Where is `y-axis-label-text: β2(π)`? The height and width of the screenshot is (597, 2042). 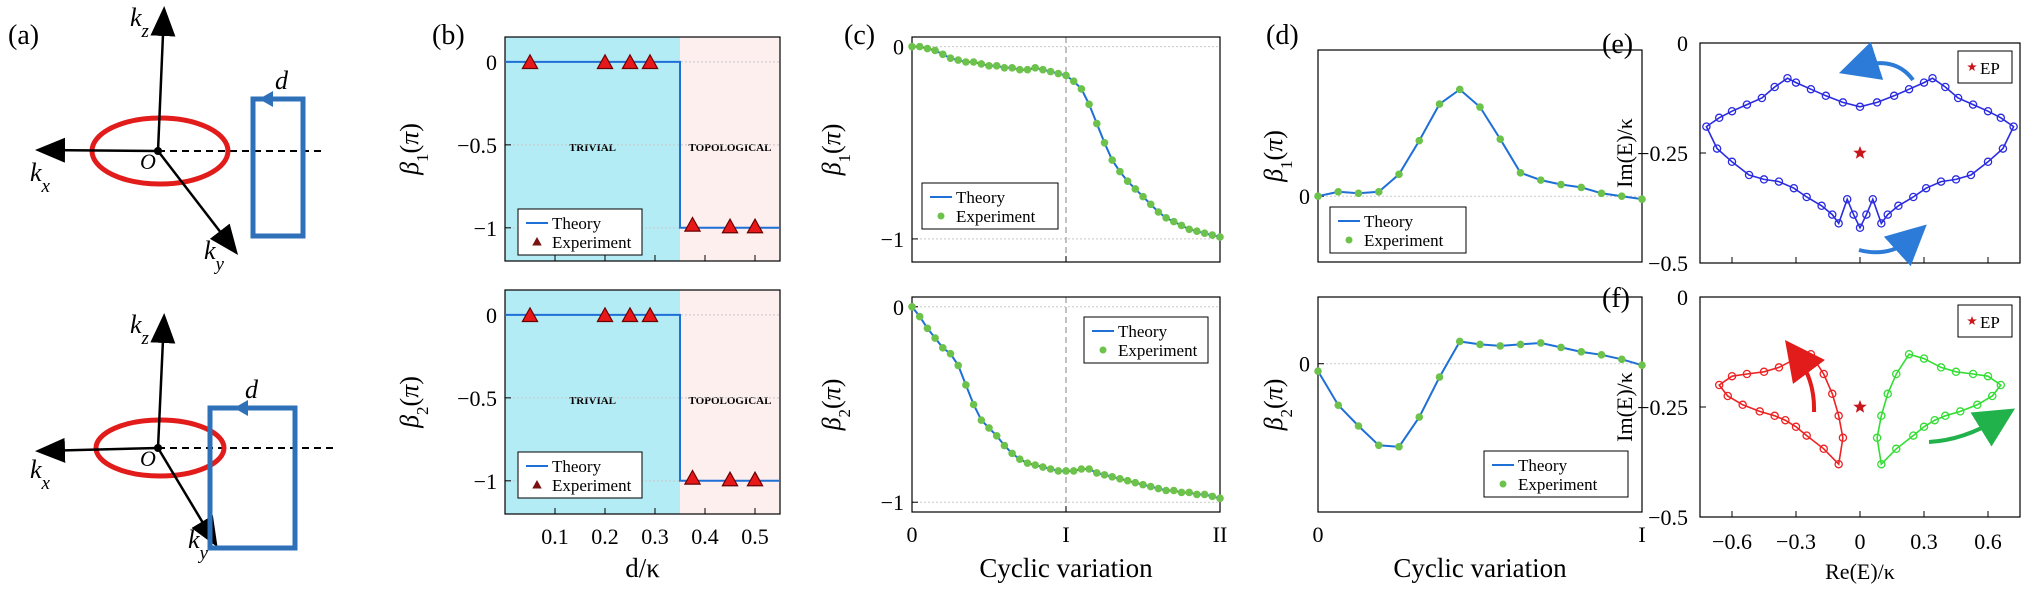
y-axis-label-text: β2(π) is located at coordinates (835, 405).